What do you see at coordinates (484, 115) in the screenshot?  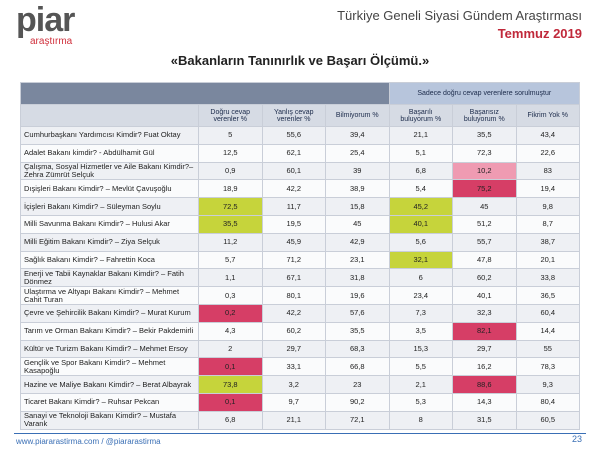 I see `column-header: Başarısız buluyorum %` at bounding box center [484, 115].